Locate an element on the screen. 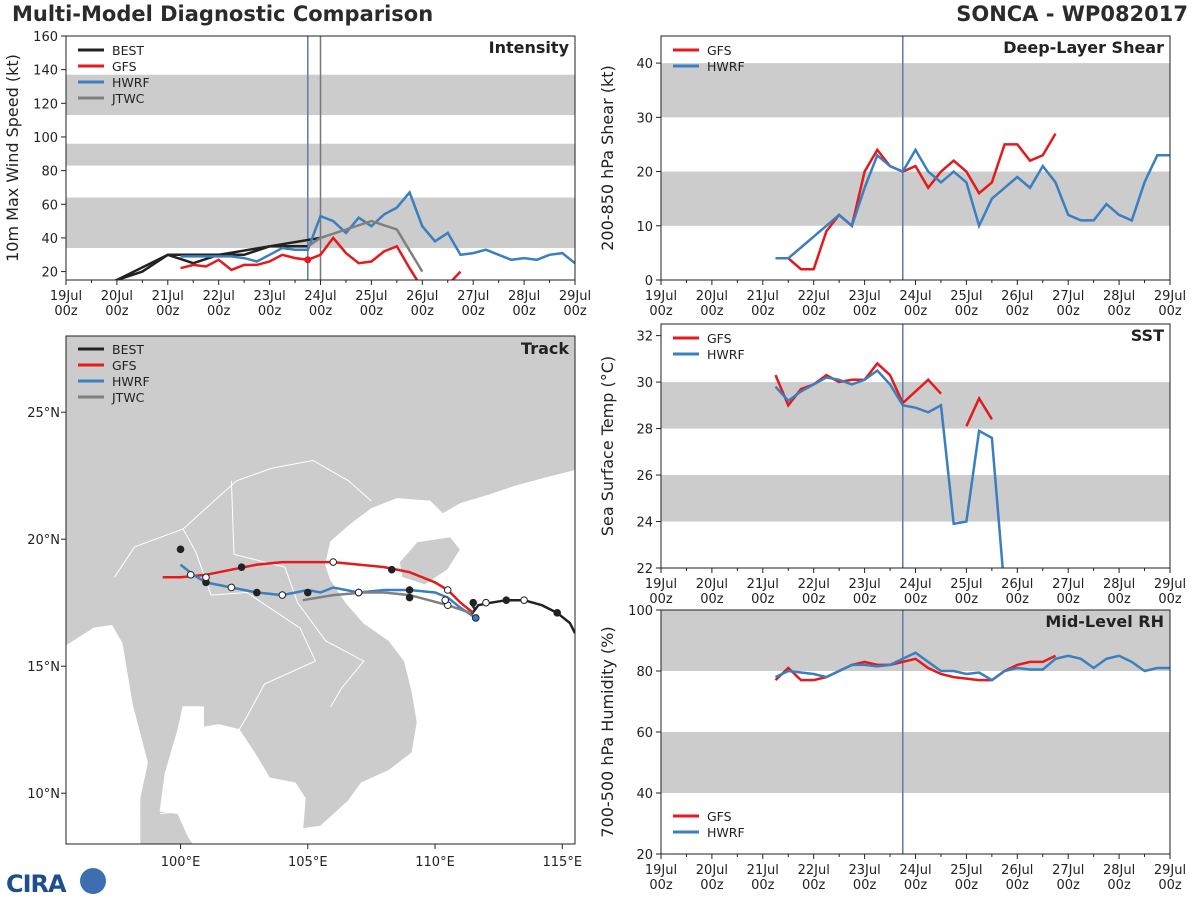 Image resolution: width=1200 pixels, height=900 pixels. intensity-legend-label-jtwc: JTWC is located at coordinates (128, 98).